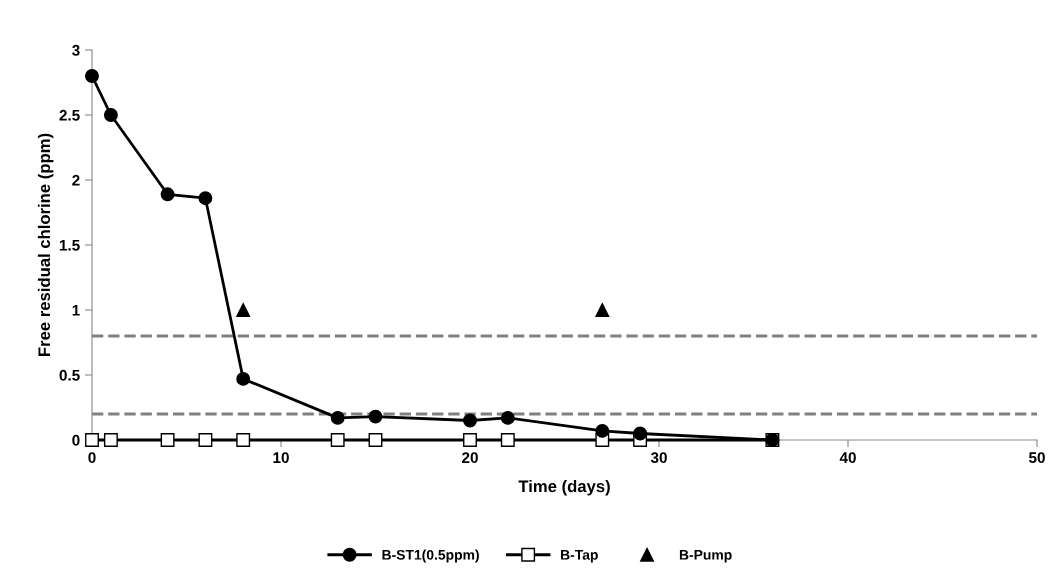 This screenshot has width=1061, height=575. Describe the element at coordinates (705, 556) in the screenshot. I see `legend-label: B-Pump` at that location.